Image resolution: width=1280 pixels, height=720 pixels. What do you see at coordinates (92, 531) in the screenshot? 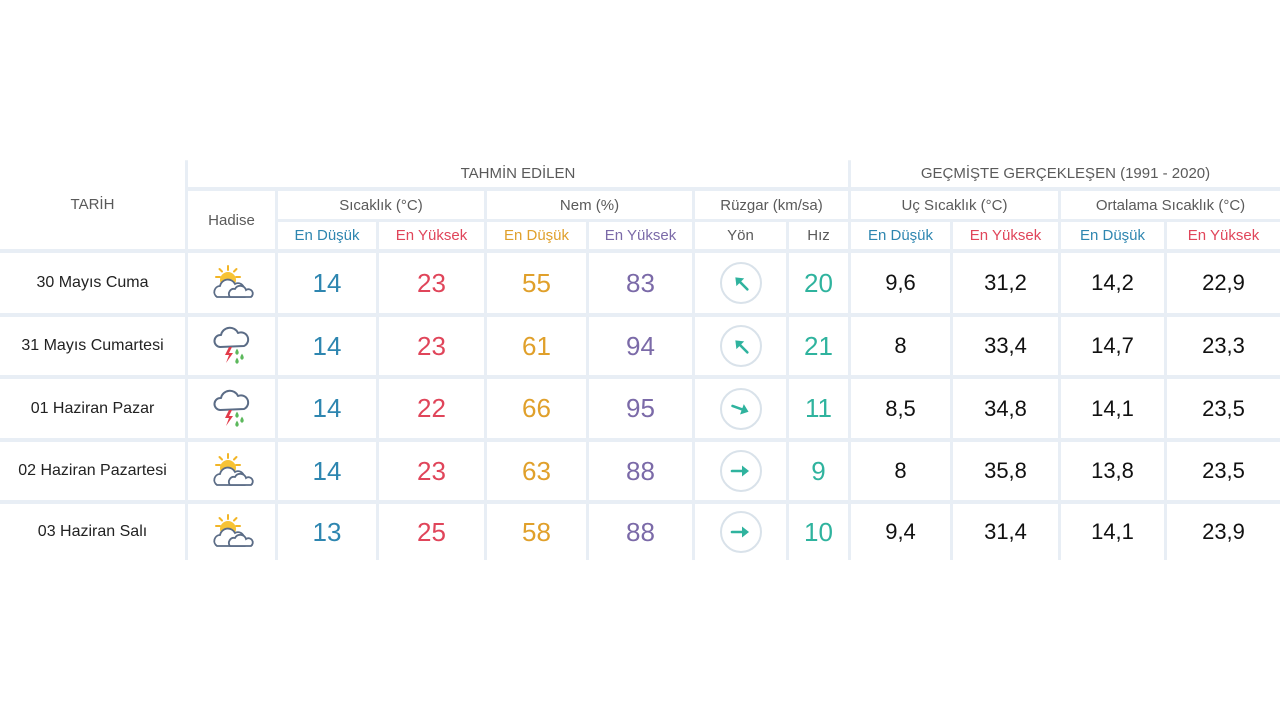
I see `row-date: 03 Haziran Salı` at bounding box center [92, 531].